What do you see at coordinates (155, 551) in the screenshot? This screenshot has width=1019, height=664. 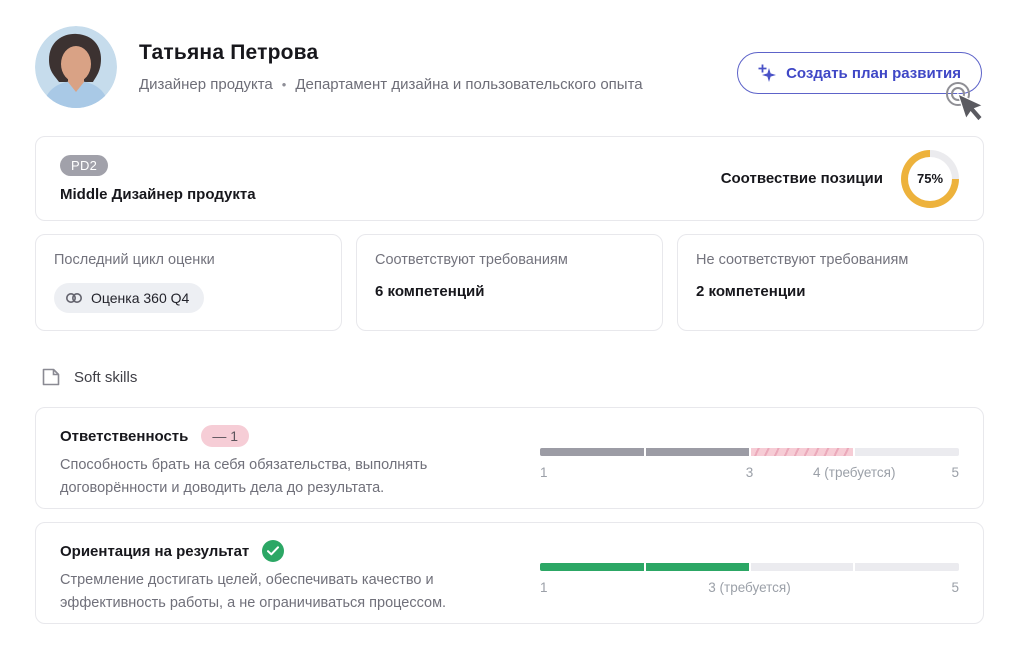 I see `skill-name: Ориентация на результат` at bounding box center [155, 551].